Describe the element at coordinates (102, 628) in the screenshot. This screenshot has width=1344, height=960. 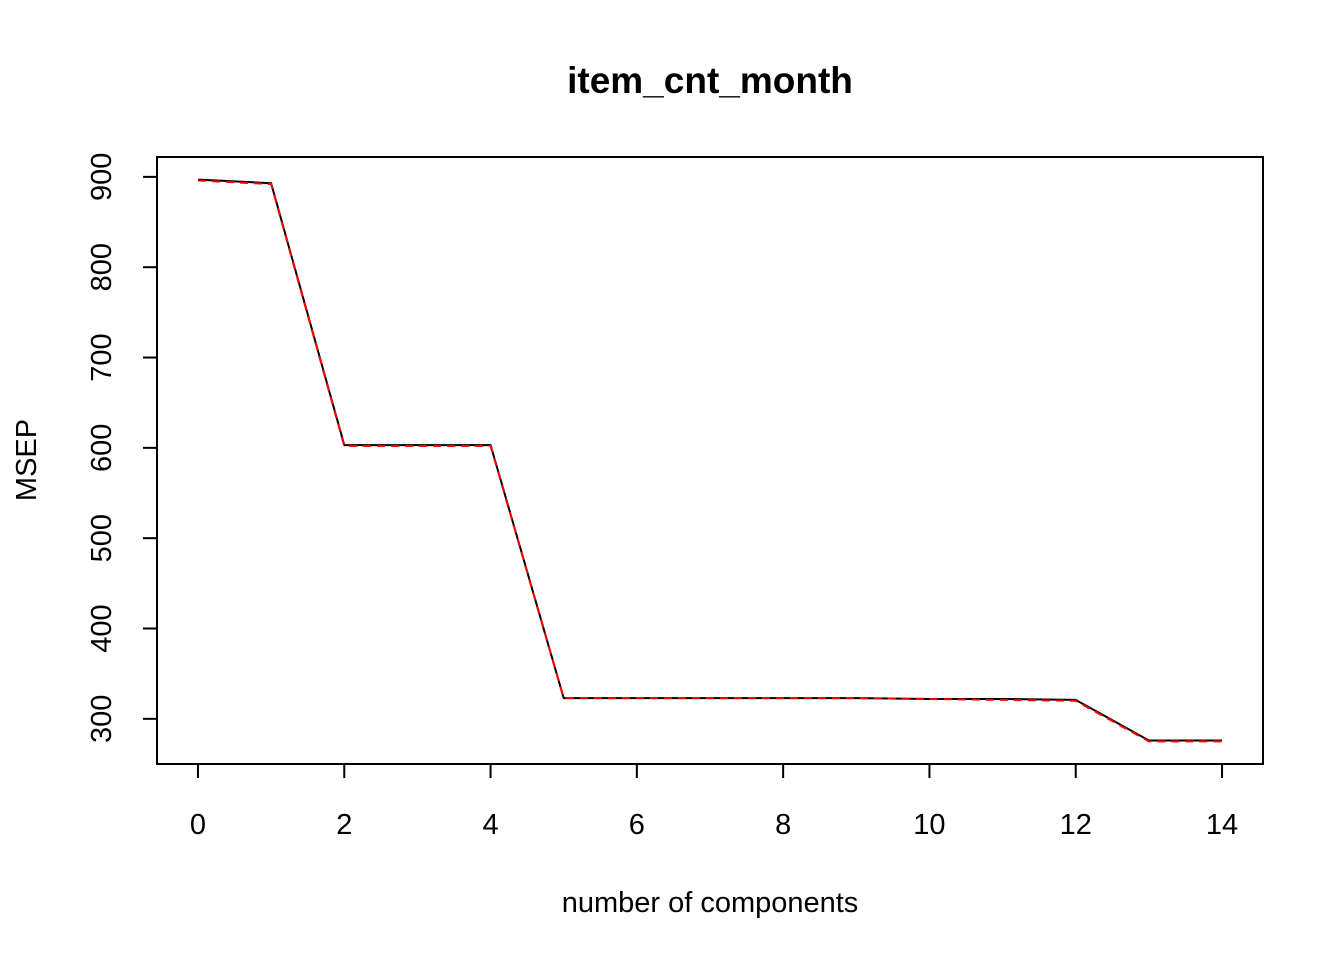
I see `y-tick-label: 400` at that location.